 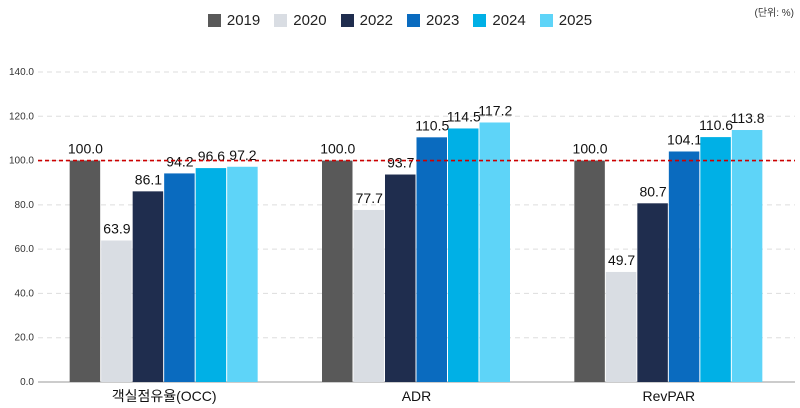 I want to click on data-label-2023: 94.2, so click(x=179, y=161).